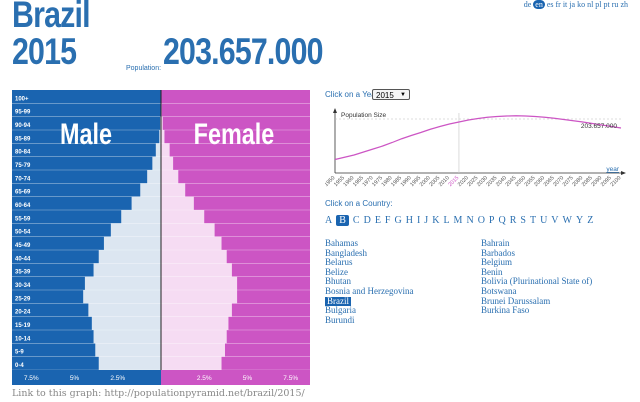 The height and width of the screenshot is (402, 640). Describe the element at coordinates (536, 272) in the screenshot. I see `country-item: Benin` at that location.